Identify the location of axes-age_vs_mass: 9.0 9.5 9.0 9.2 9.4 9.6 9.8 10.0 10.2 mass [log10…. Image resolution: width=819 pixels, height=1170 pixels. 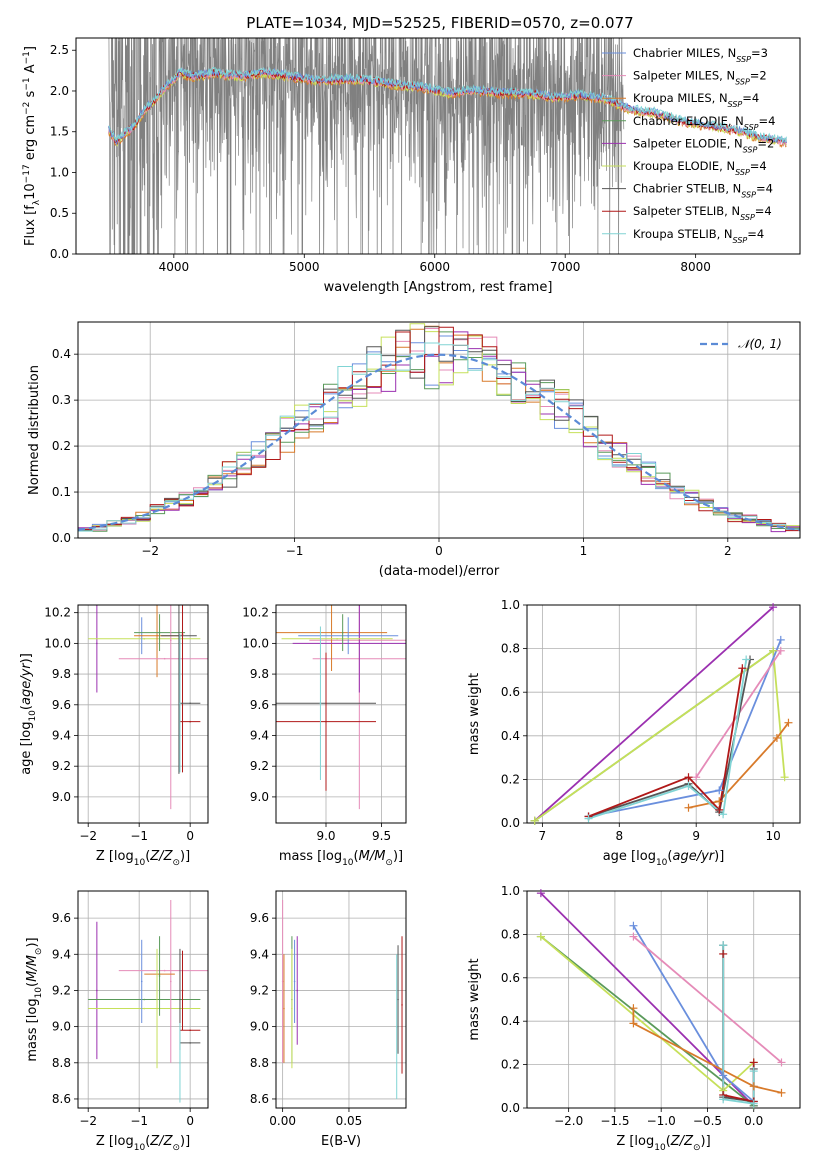
(324, 736).